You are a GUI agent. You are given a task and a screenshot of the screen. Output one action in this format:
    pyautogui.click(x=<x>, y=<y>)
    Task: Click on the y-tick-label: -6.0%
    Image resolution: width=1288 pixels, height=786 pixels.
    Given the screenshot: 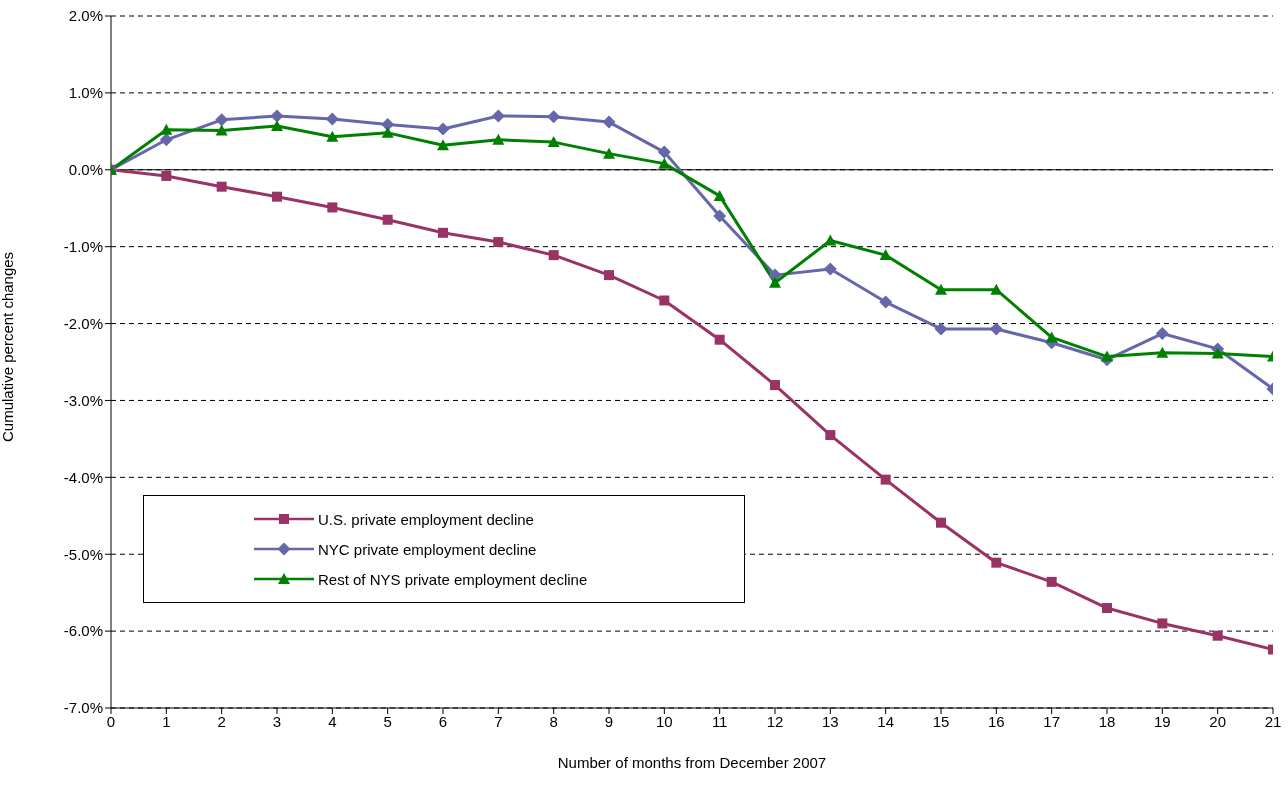 What is the action you would take?
    pyautogui.click(x=83, y=631)
    